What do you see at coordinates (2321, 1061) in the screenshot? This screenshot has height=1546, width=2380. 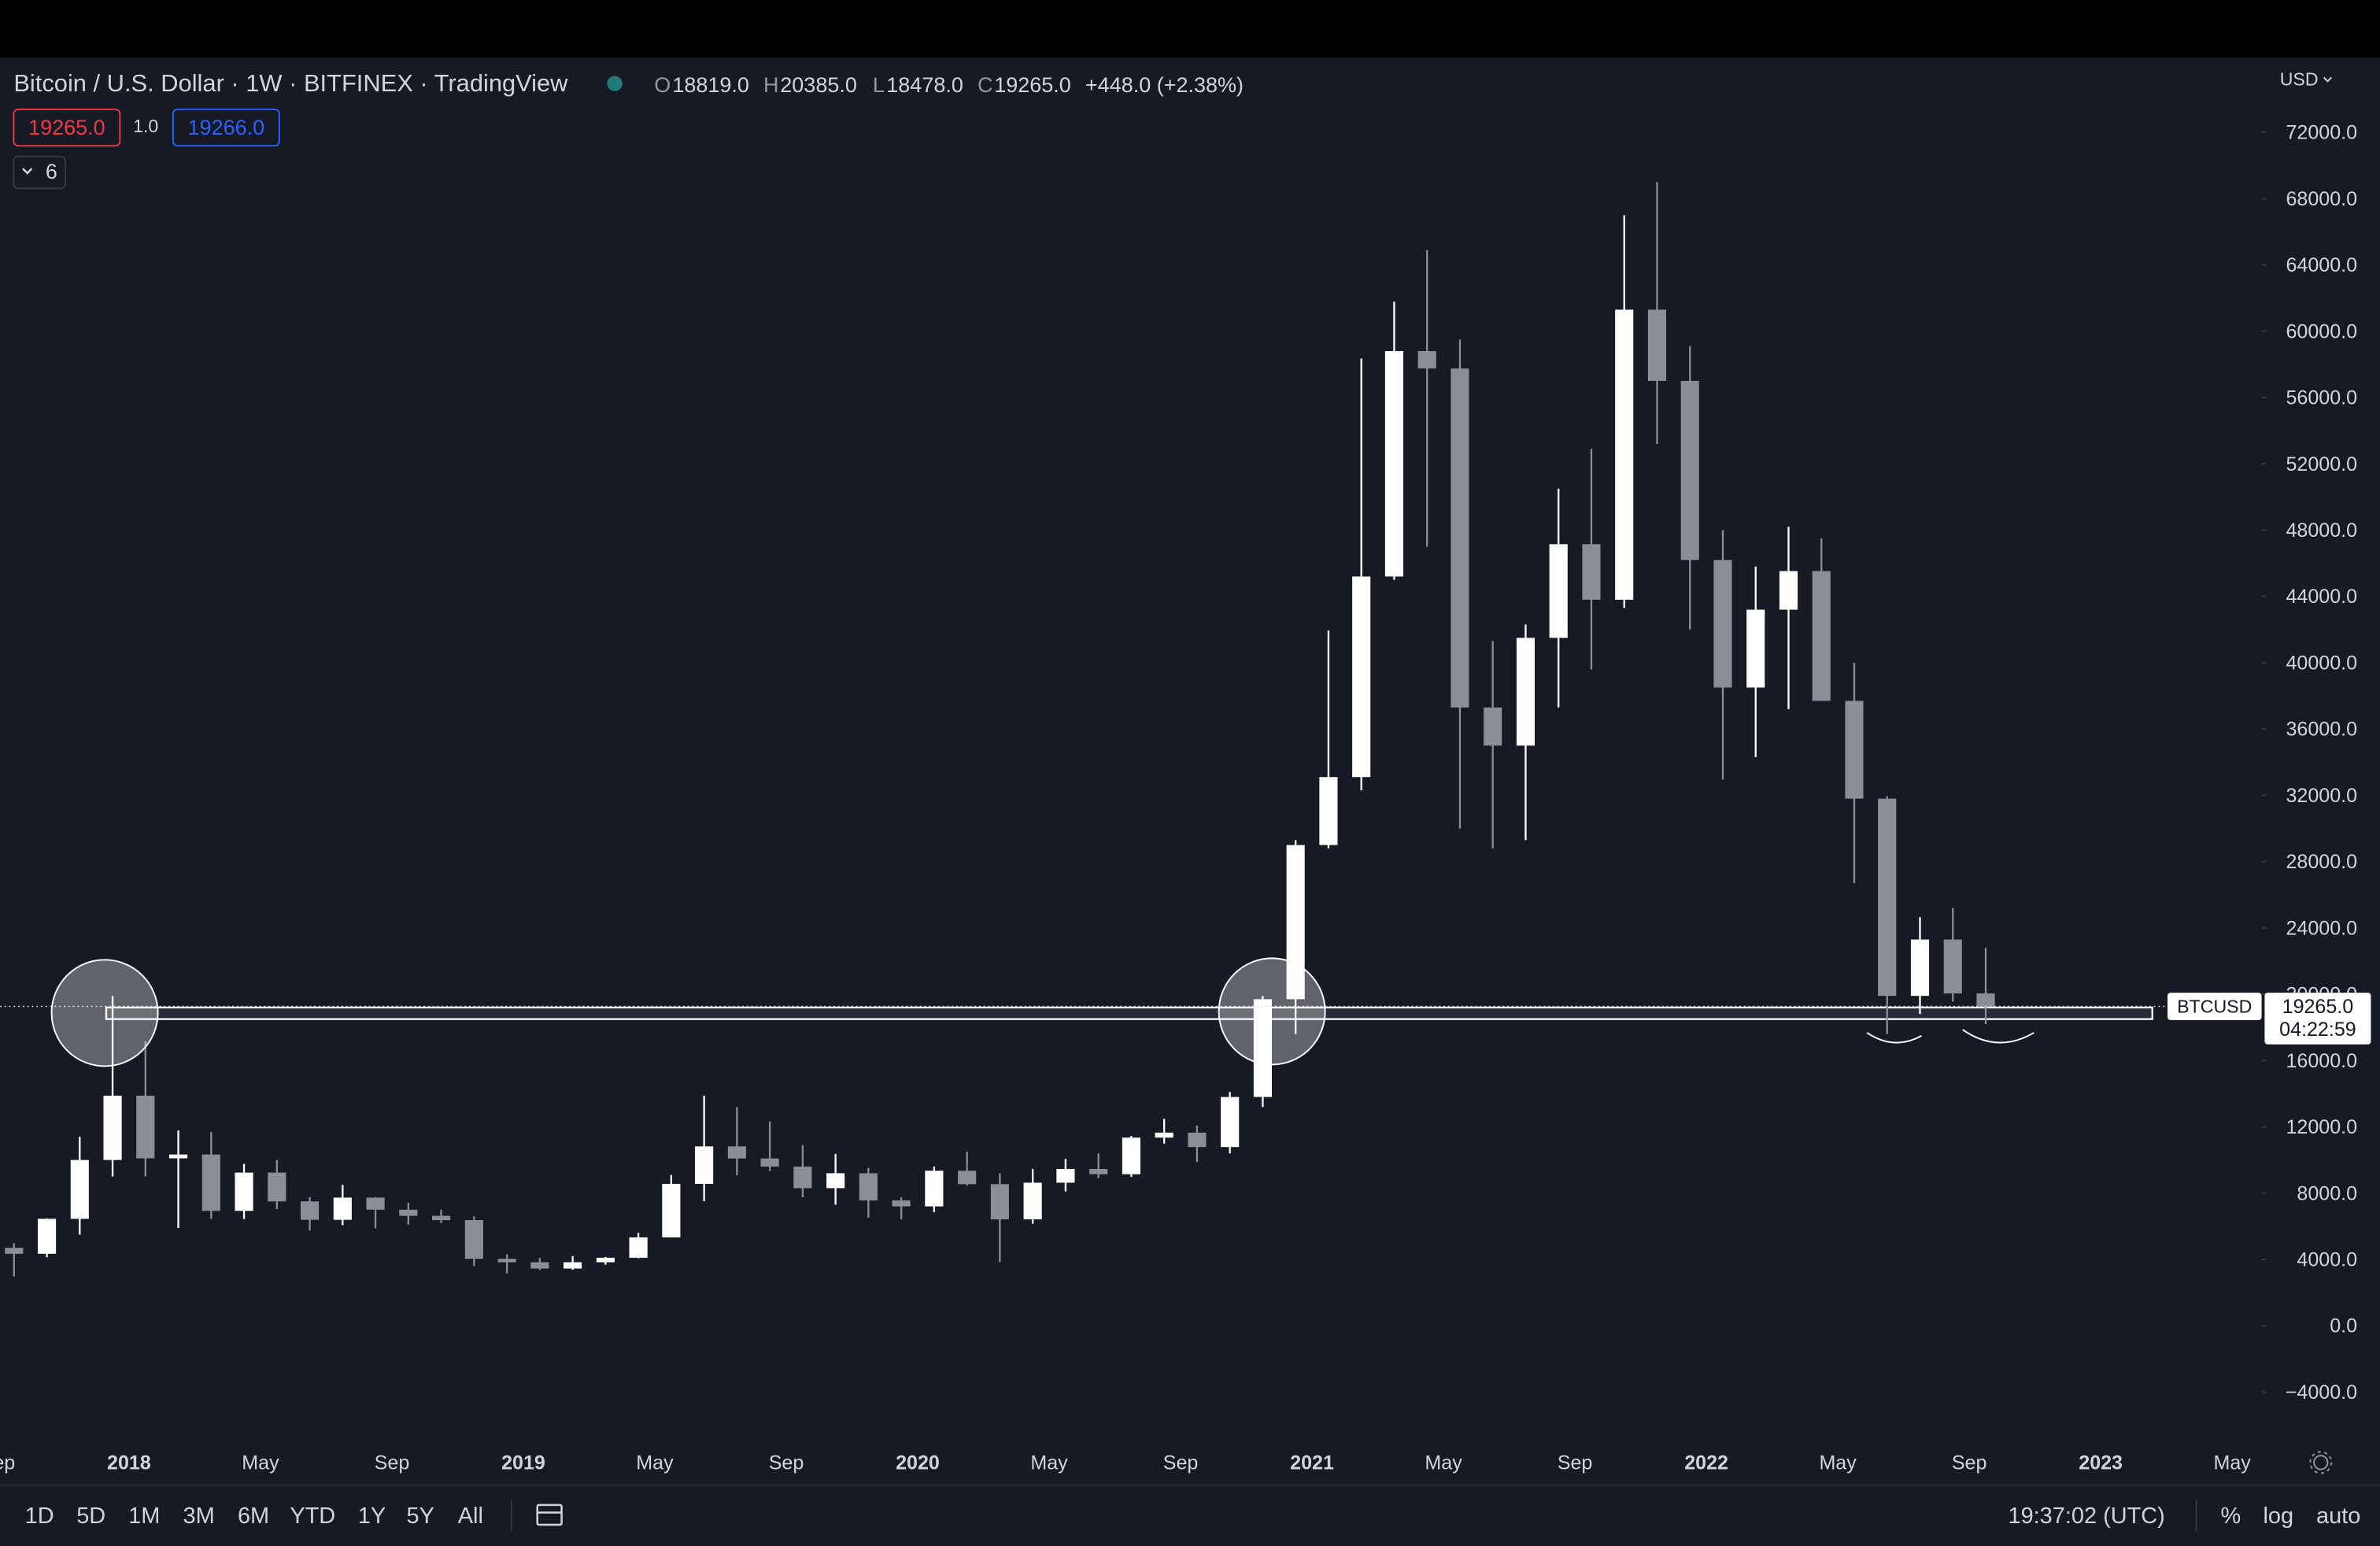 I see `y-tick-label: 16000.0` at bounding box center [2321, 1061].